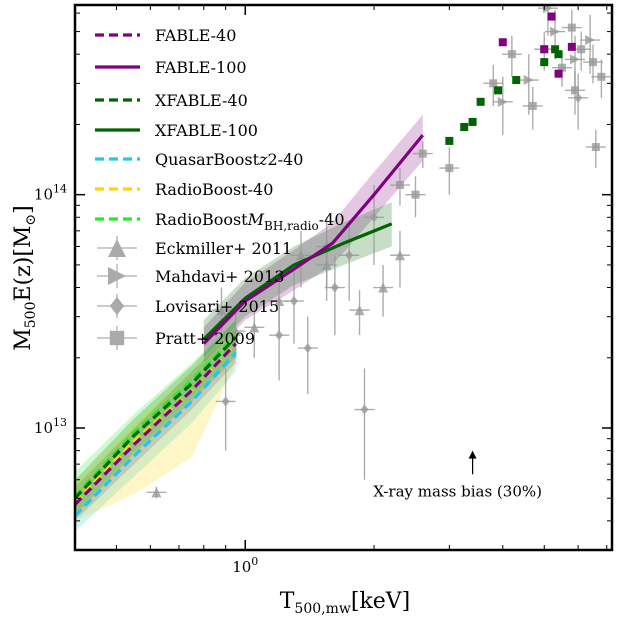 The width and height of the screenshot is (631, 620). Describe the element at coordinates (205, 338) in the screenshot. I see `legend-label-pratt-2009: Pratt+ 2009` at that location.